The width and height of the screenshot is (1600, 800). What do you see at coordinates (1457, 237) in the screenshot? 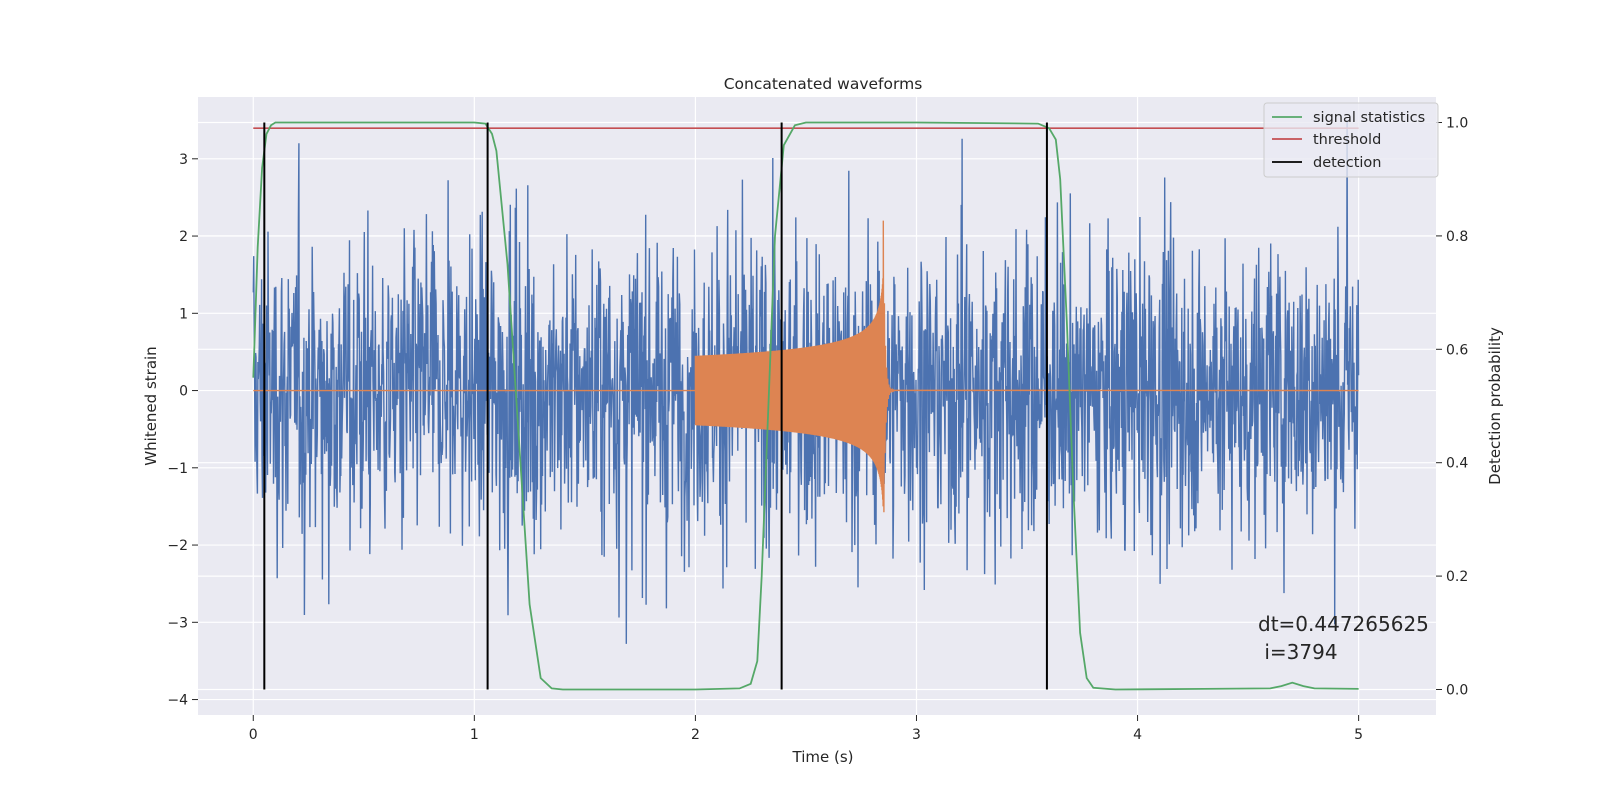
I see `y-tick-label-right: 0.8` at bounding box center [1457, 237].